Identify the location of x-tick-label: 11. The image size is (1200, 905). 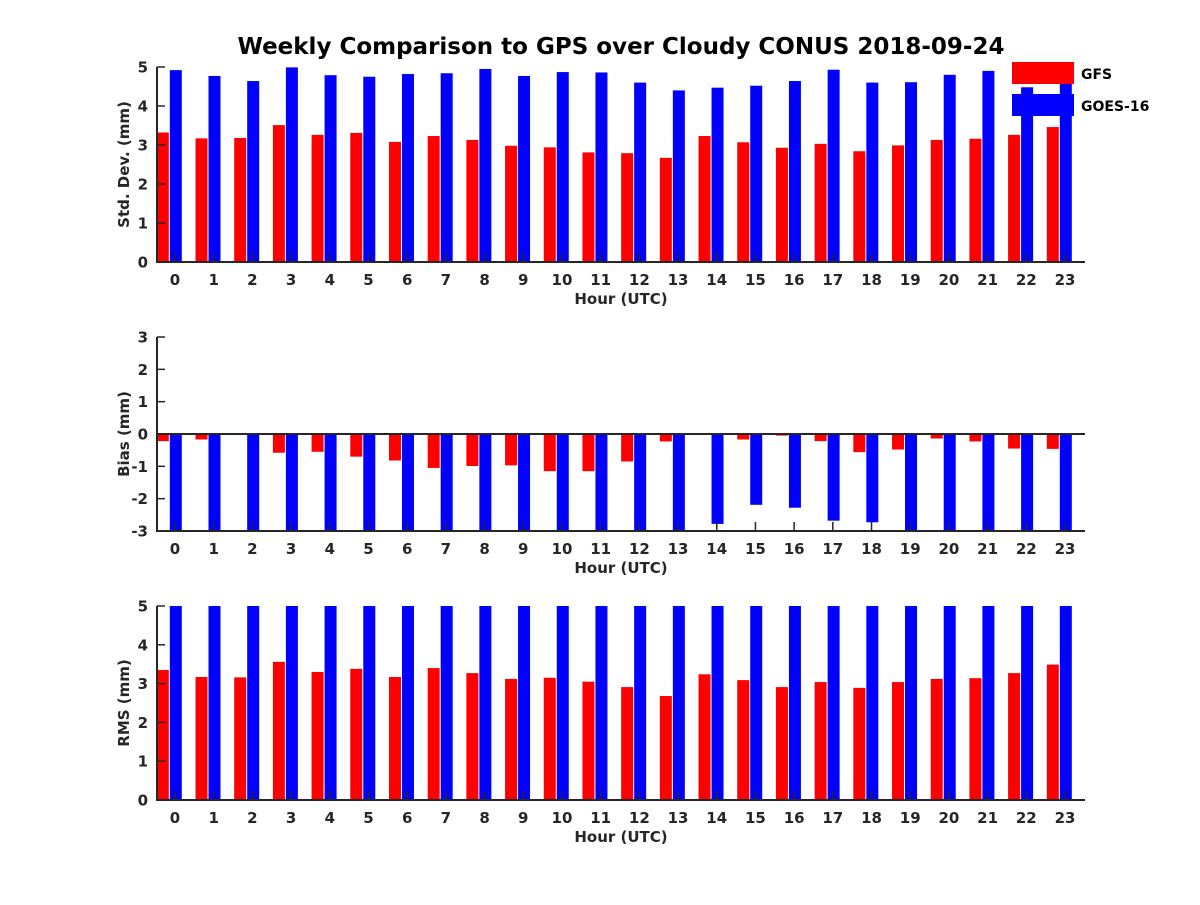
(600, 280).